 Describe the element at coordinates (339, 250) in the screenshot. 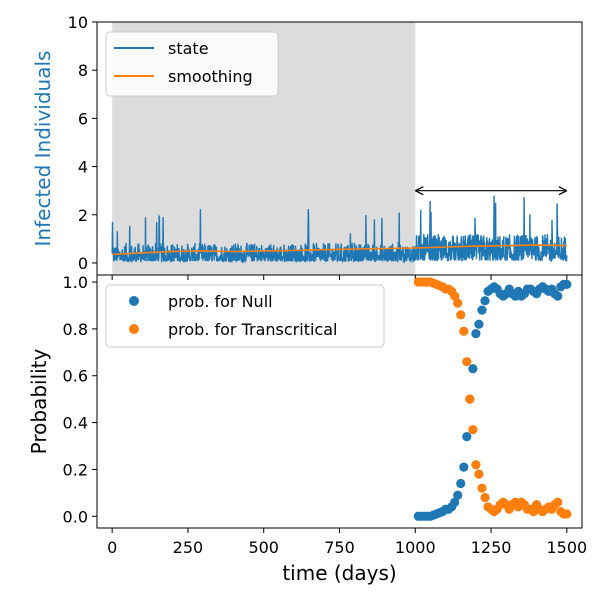

I see `smoothing-line` at that location.